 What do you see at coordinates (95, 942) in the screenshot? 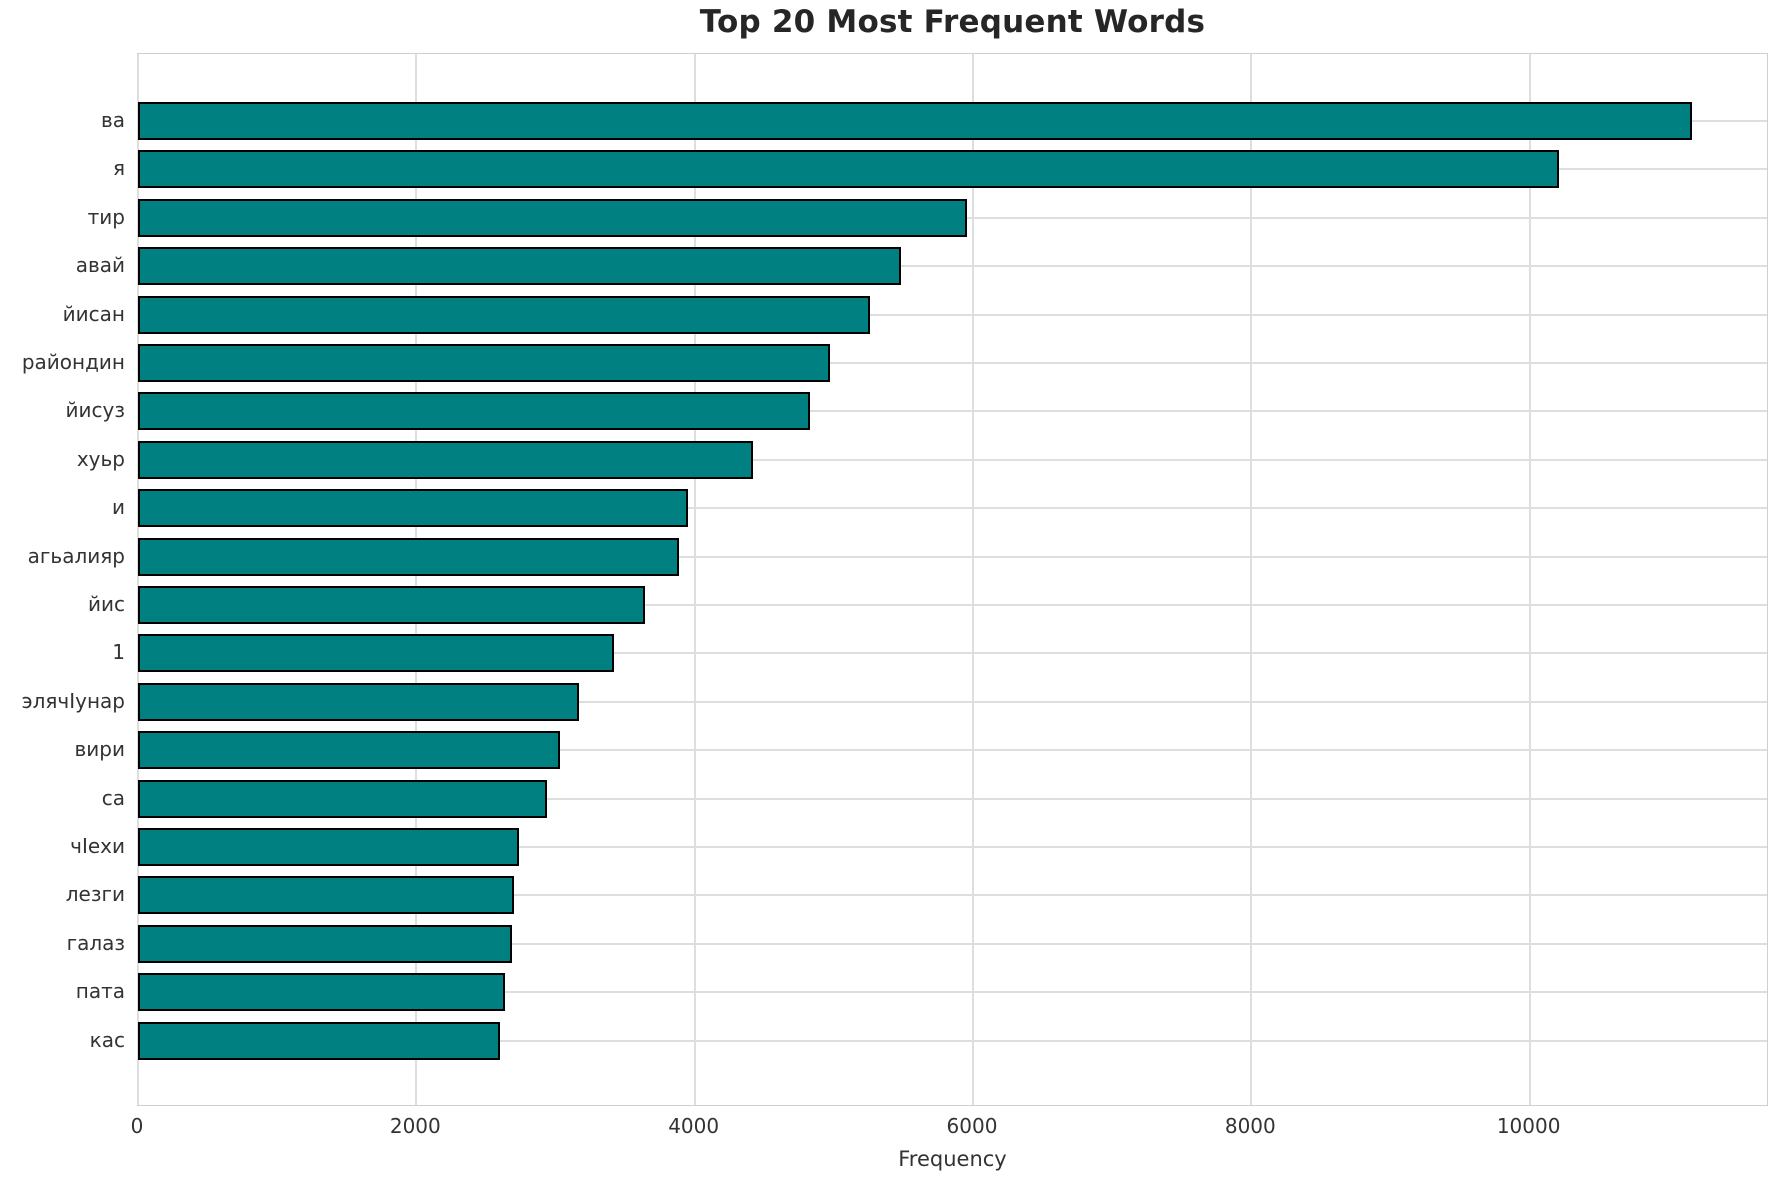
I see `y-tick-label: галаз` at bounding box center [95, 942].